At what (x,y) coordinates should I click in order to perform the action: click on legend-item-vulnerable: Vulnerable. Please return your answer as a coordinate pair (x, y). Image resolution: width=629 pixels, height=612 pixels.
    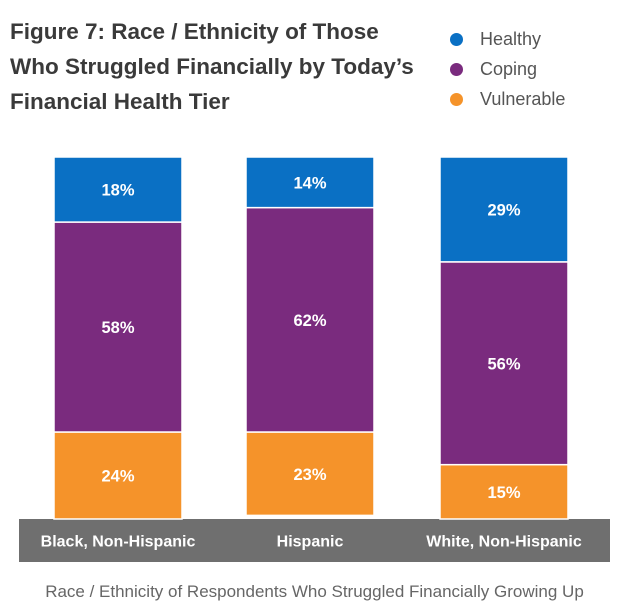
    Looking at the image, I should click on (507, 99).